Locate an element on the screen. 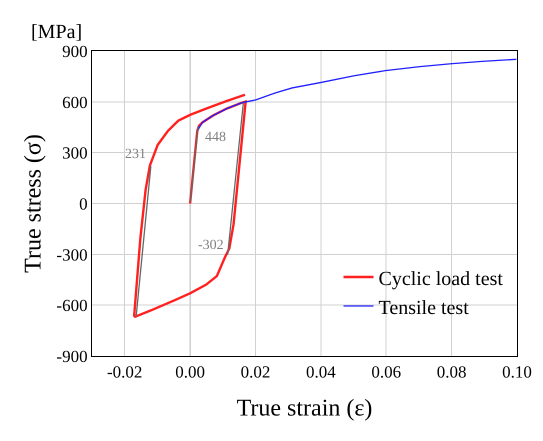 This screenshot has height=441, width=543. x-tick-label: 0.08 is located at coordinates (451, 372).